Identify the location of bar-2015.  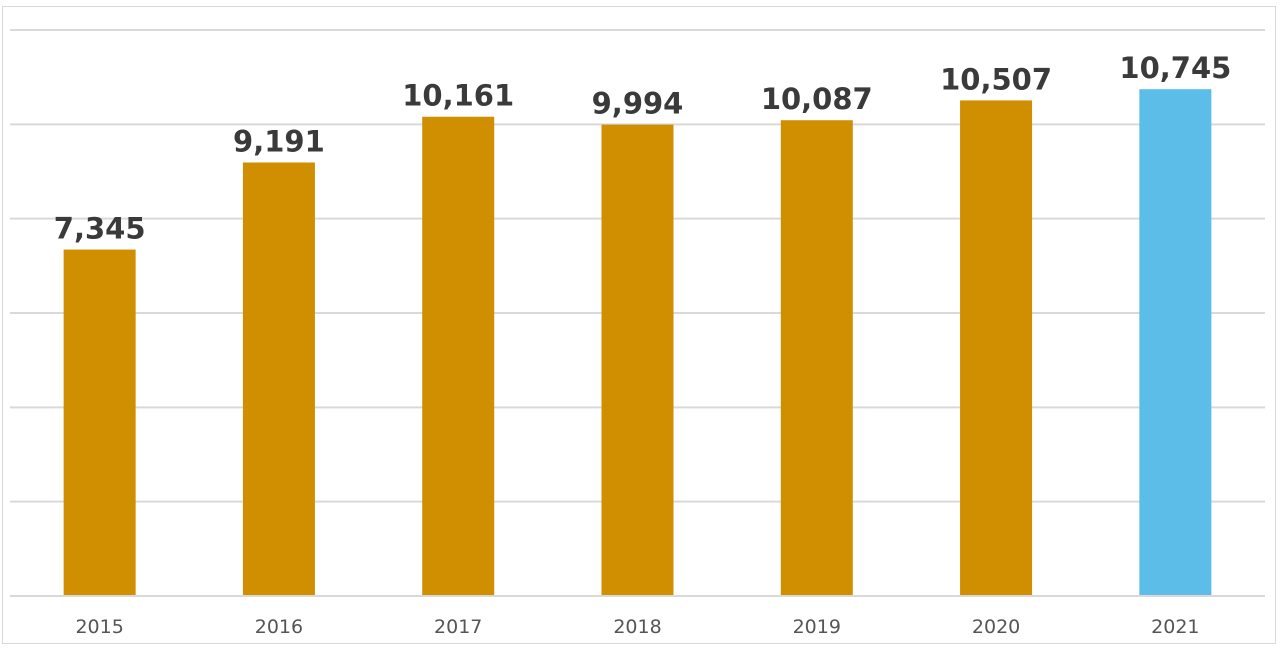
(99, 422).